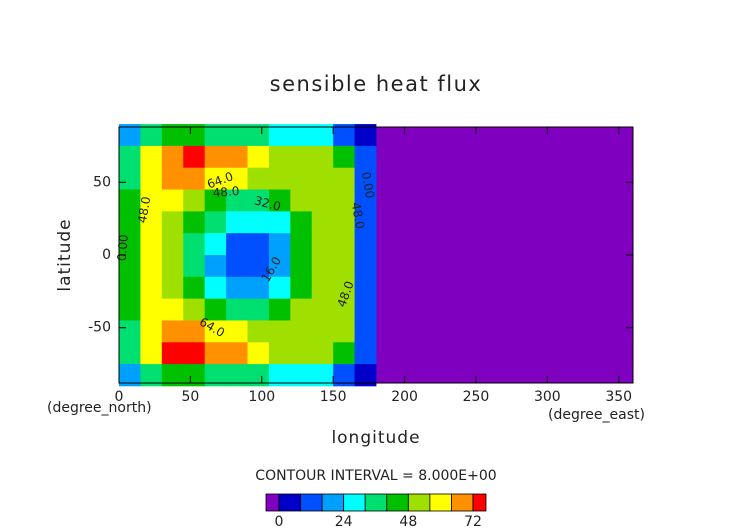 Image resolution: width=752 pixels, height=532 pixels. What do you see at coordinates (226, 192) in the screenshot?
I see `contour-label: 48.0` at bounding box center [226, 192].